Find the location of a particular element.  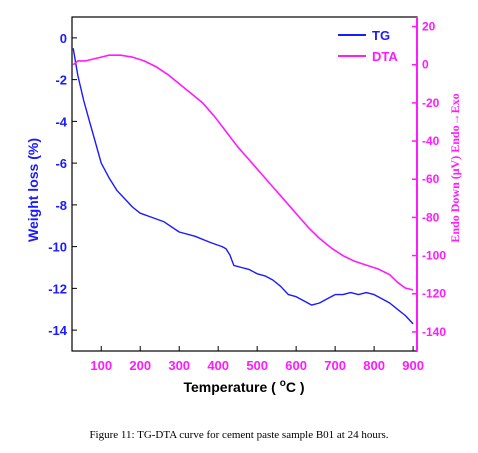

right-tick-label: -140 is located at coordinates (434, 332).